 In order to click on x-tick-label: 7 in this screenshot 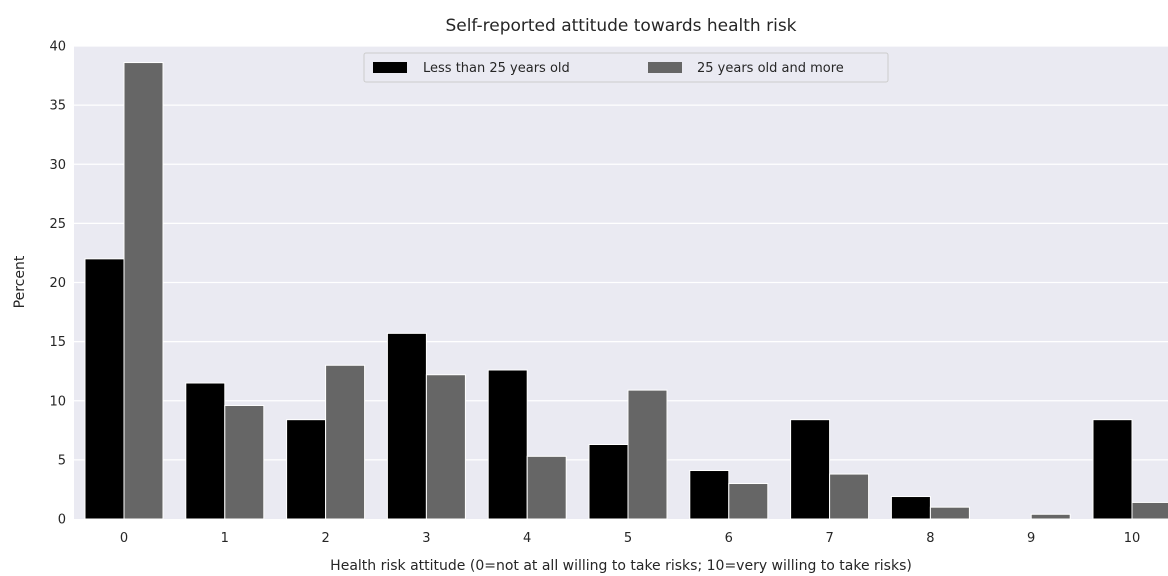, I will do `click(829, 538)`.